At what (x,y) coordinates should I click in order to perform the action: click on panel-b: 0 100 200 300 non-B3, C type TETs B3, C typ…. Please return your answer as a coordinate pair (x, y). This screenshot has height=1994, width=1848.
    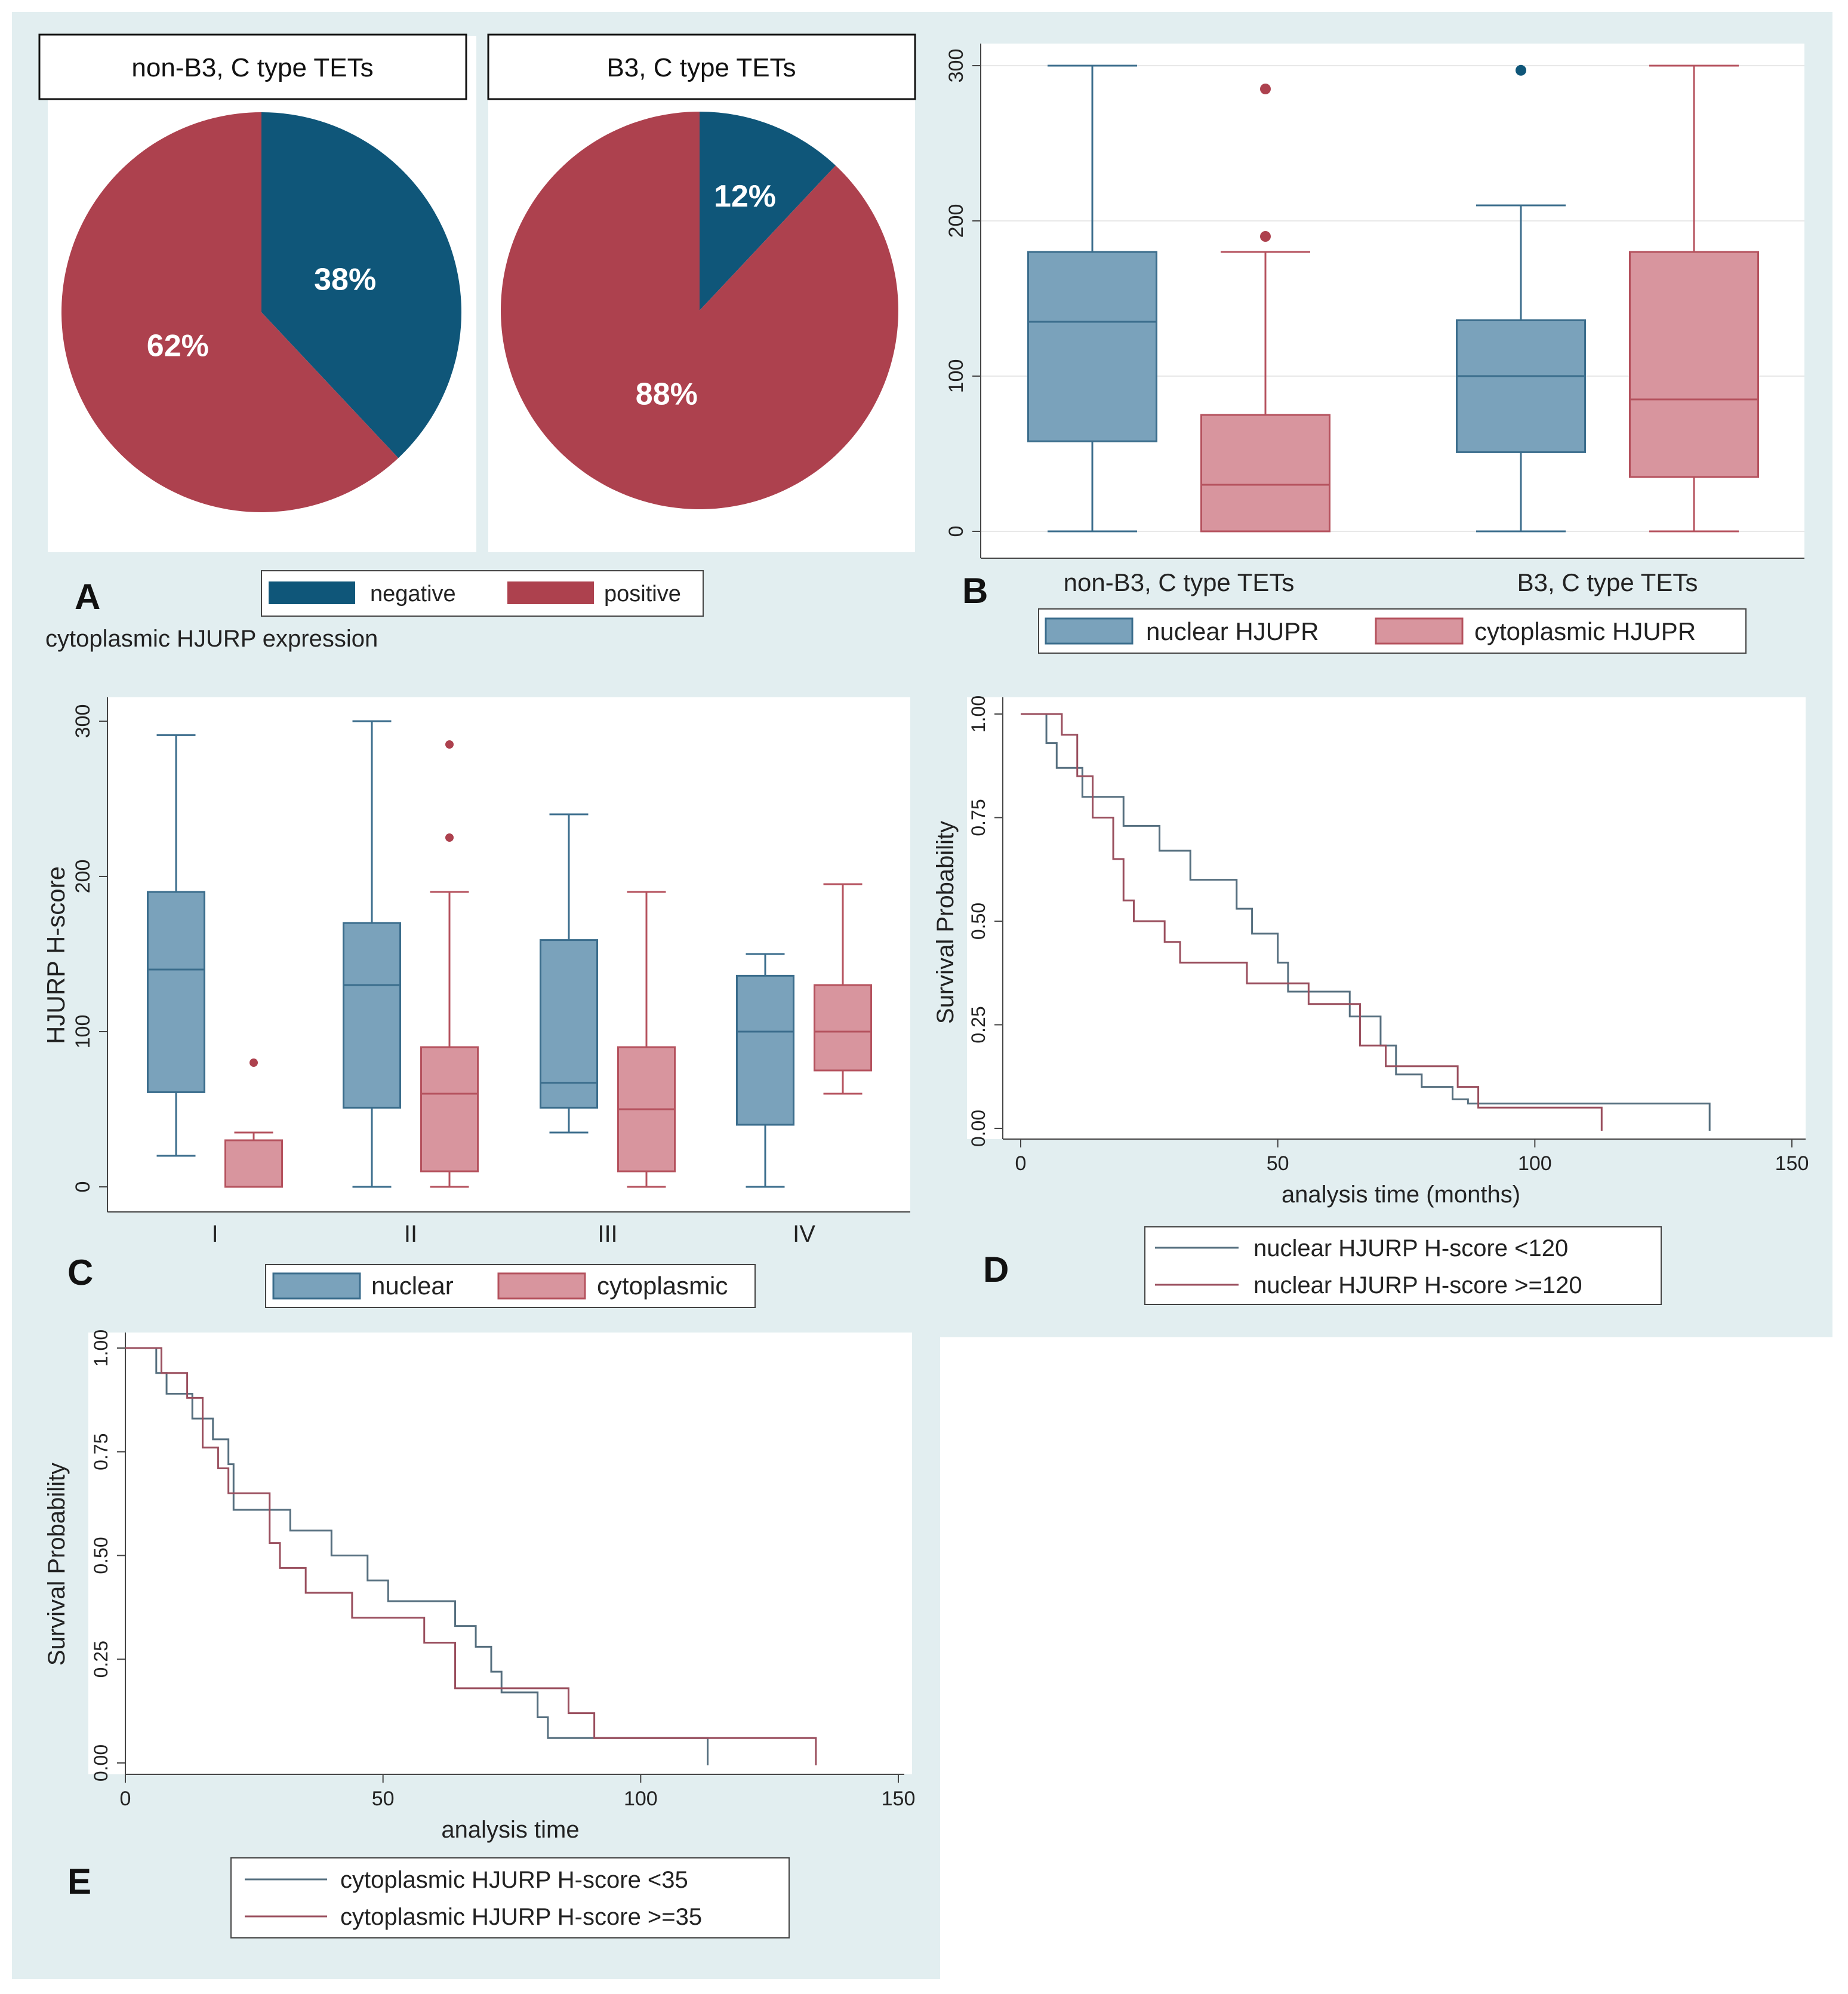
    Looking at the image, I should click on (1374, 349).